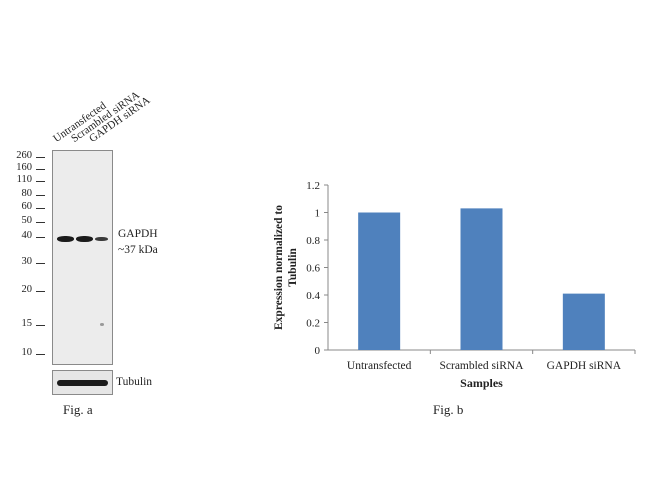  What do you see at coordinates (102, 324) in the screenshot?
I see `blot-artifact-dot` at bounding box center [102, 324].